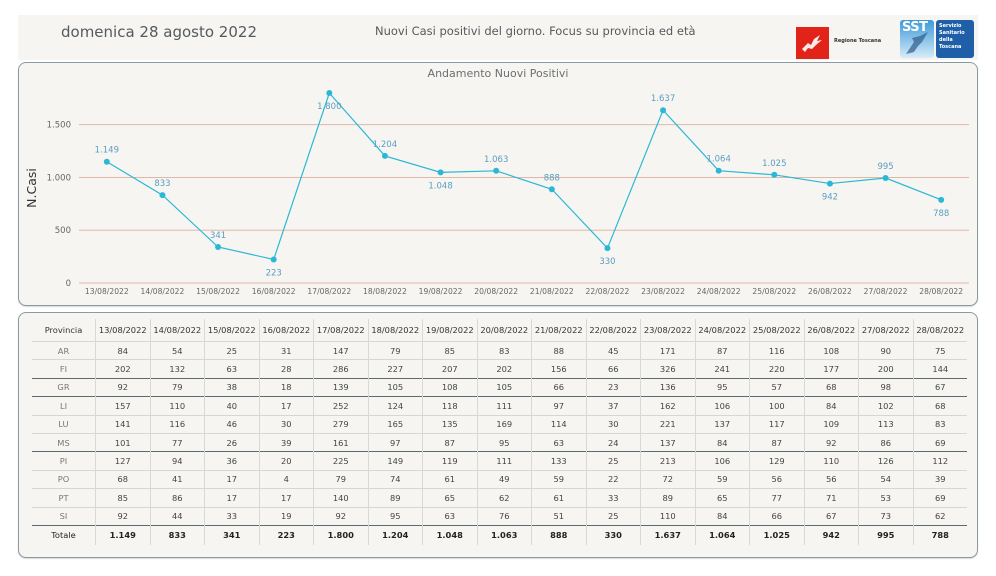 The height and width of the screenshot is (576, 996). I want to click on total-cell: 1.025, so click(776, 534).